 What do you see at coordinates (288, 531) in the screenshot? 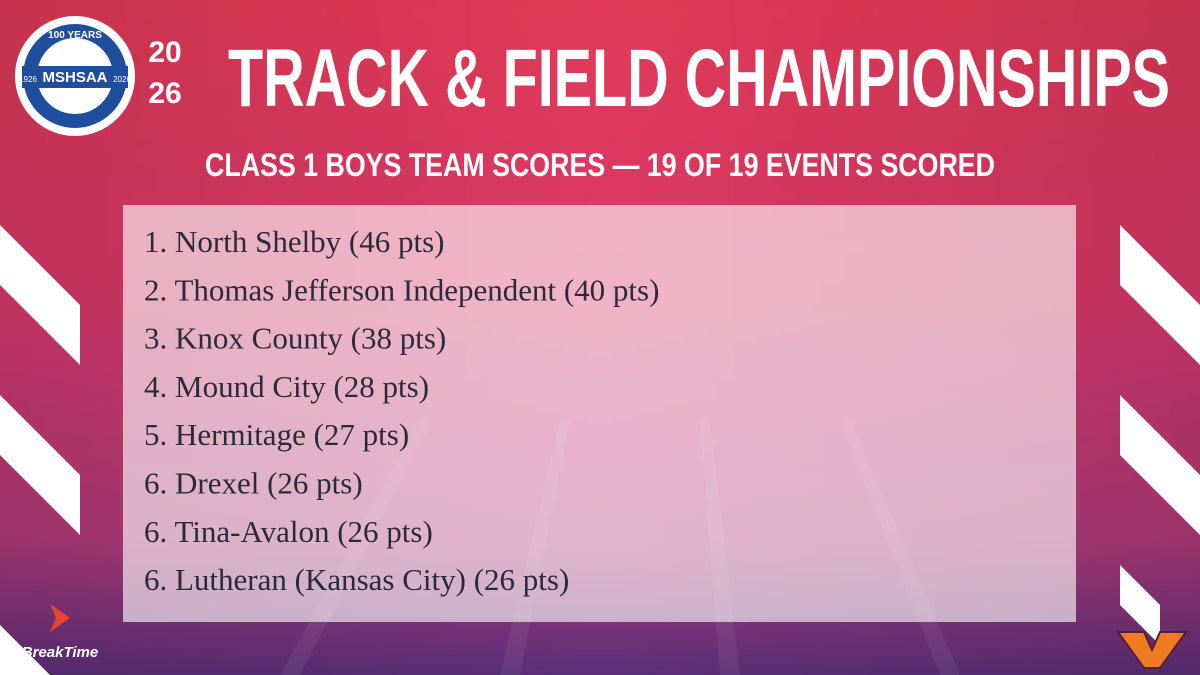
I see `standing-item: 6. Tina-Avalon (26 pts)` at bounding box center [288, 531].